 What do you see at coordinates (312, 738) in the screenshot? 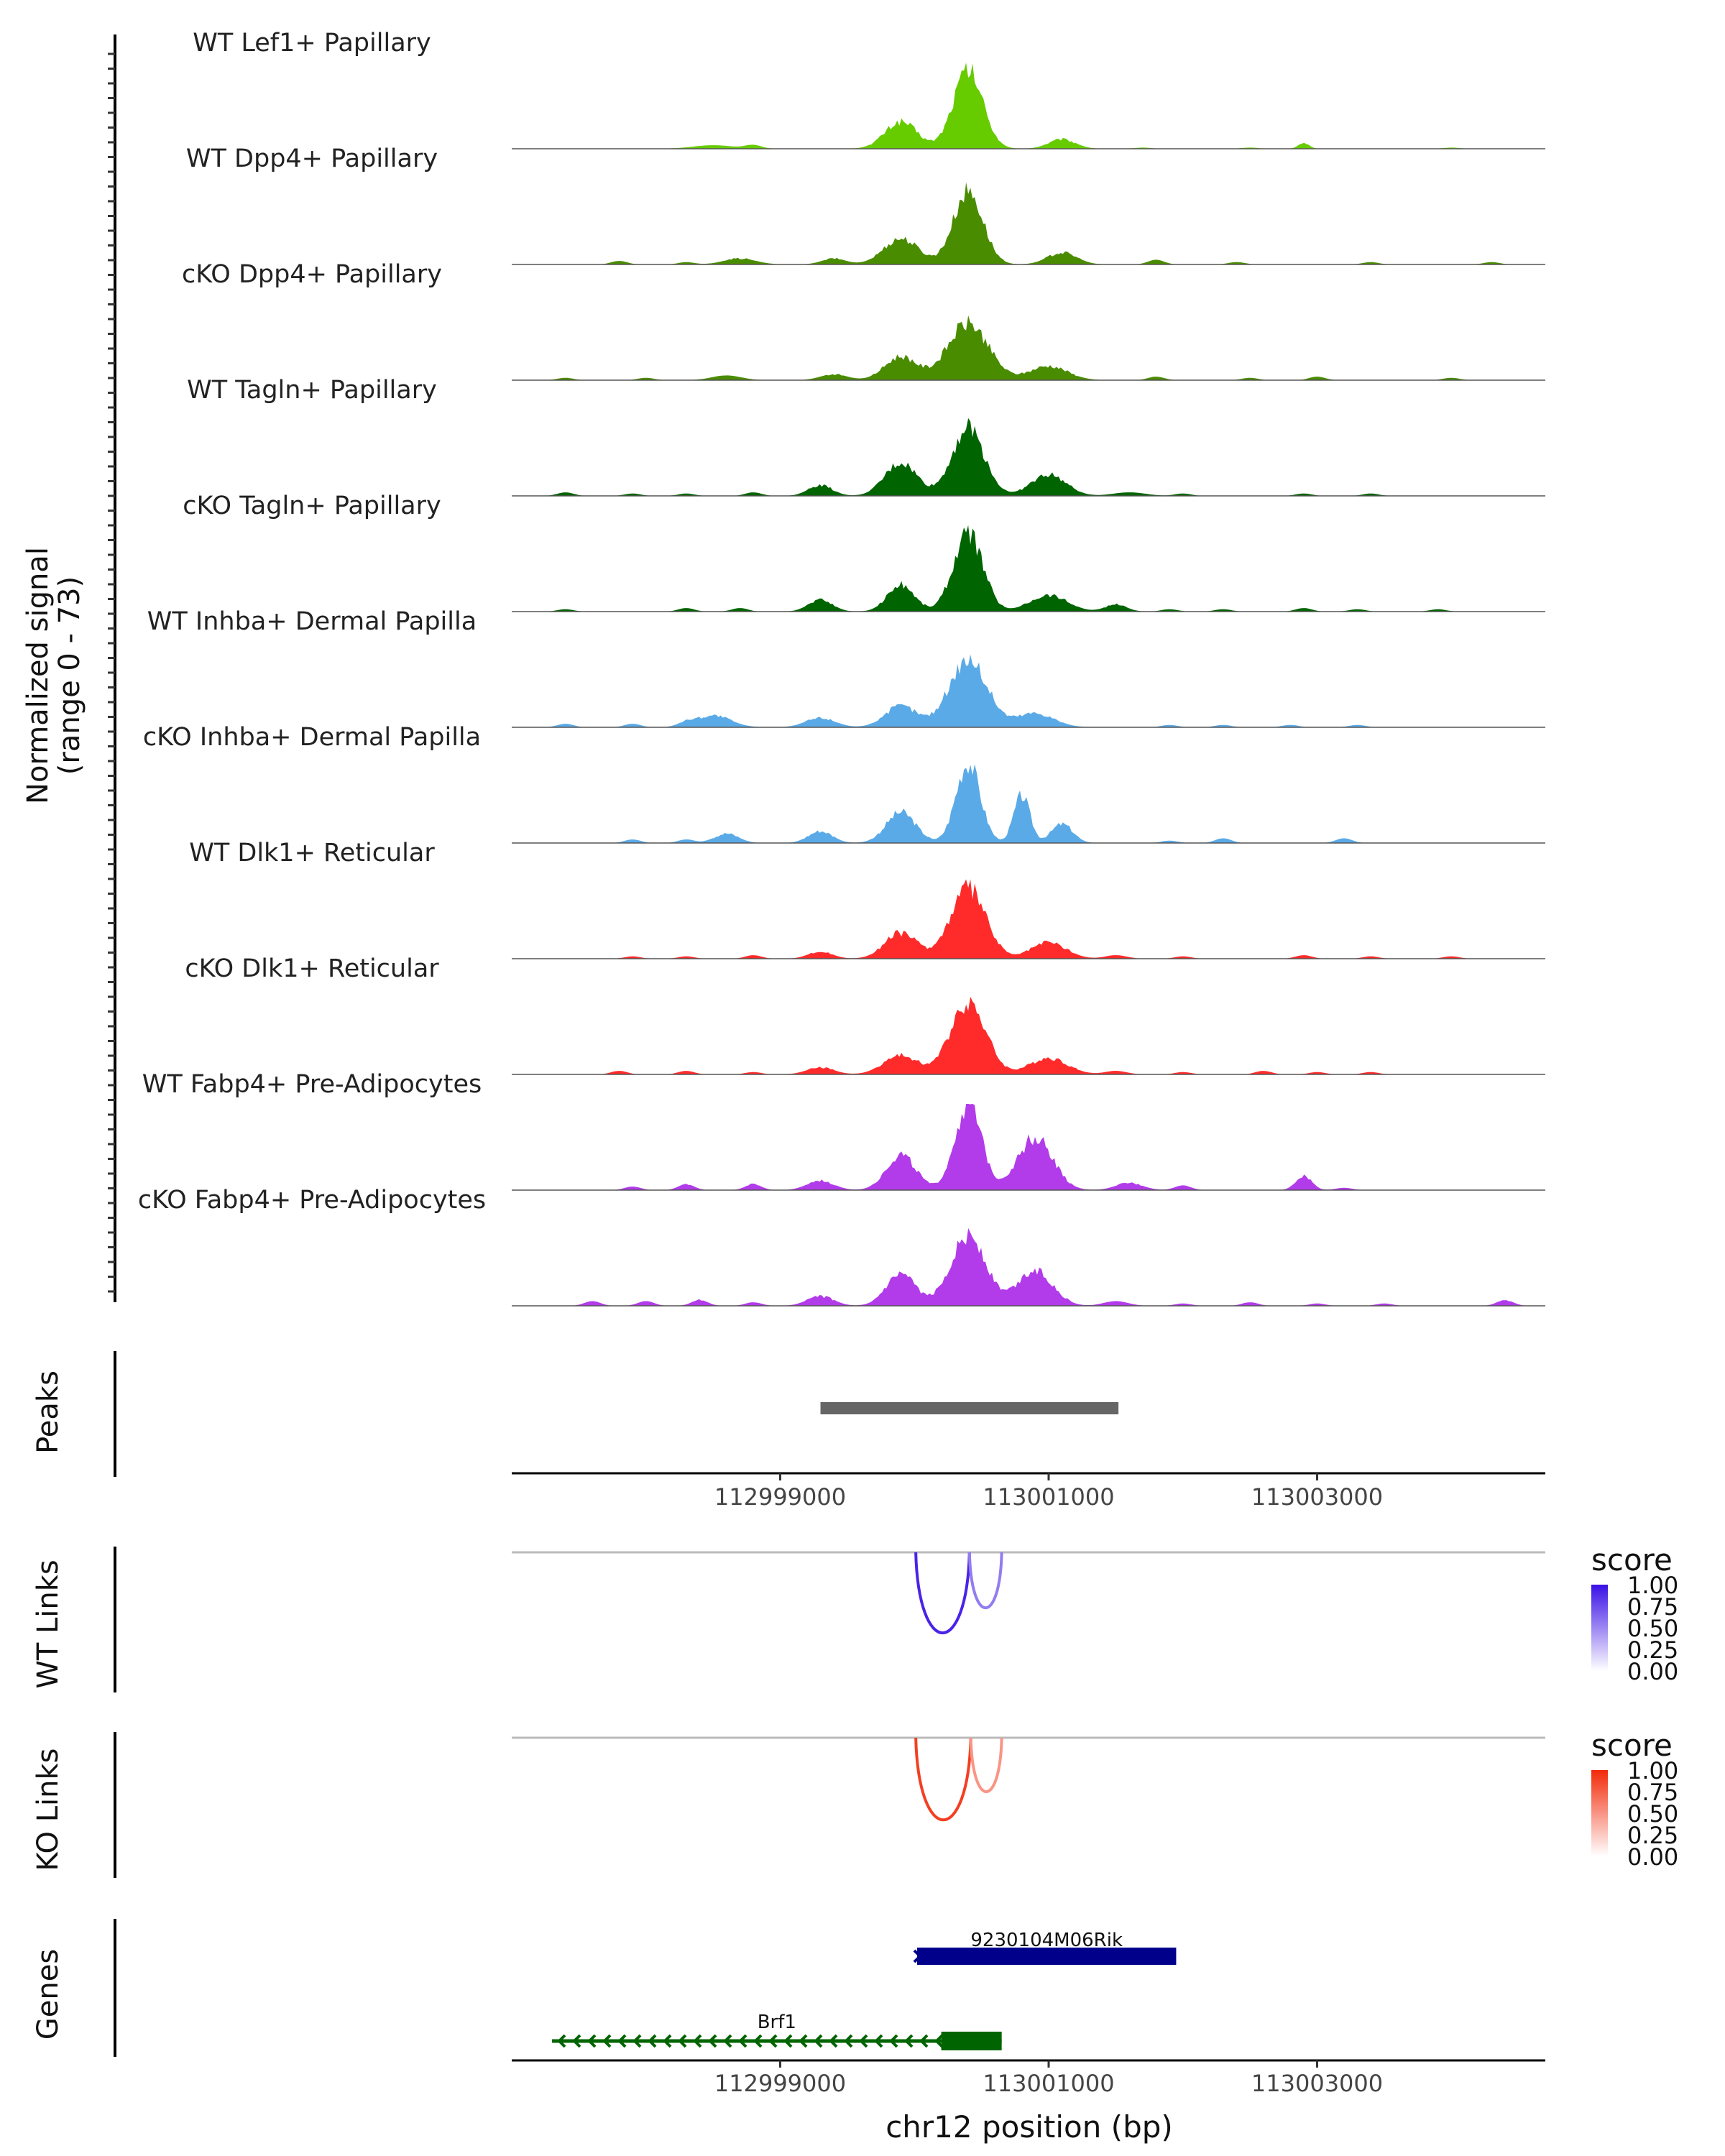
I see `track-label: cKO Inhba+ Dermal Papilla` at bounding box center [312, 738].